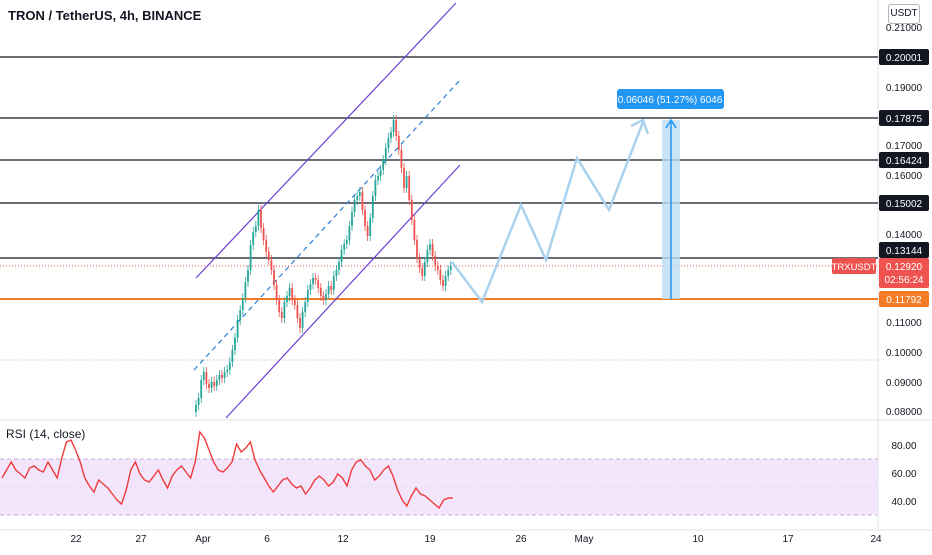 The height and width of the screenshot is (555, 932). Describe the element at coordinates (903, 474) in the screenshot. I see `rsi-tick-60: 60.00` at that location.